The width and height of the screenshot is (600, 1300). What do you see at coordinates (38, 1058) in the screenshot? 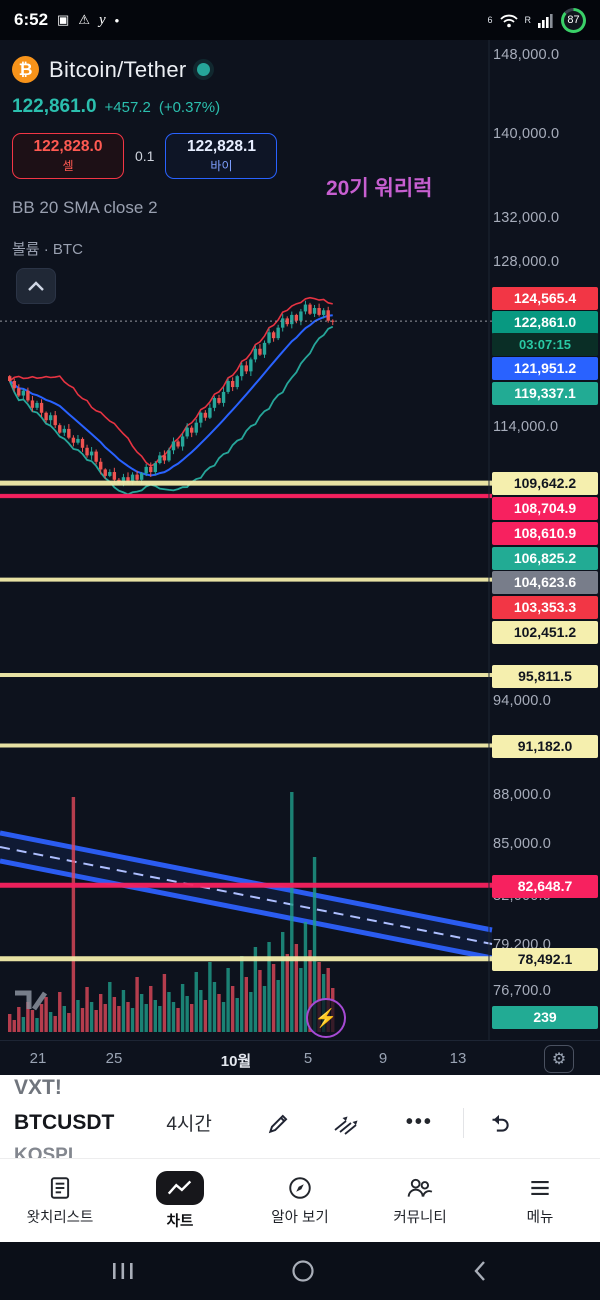
I see `time-tick: 21` at bounding box center [38, 1058].